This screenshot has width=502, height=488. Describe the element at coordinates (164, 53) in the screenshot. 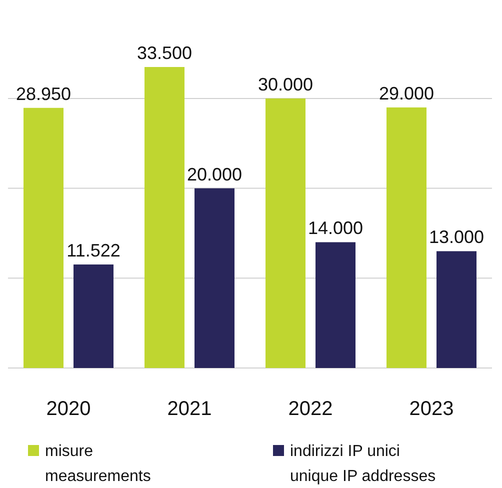

I see `data-label: 33.500` at that location.